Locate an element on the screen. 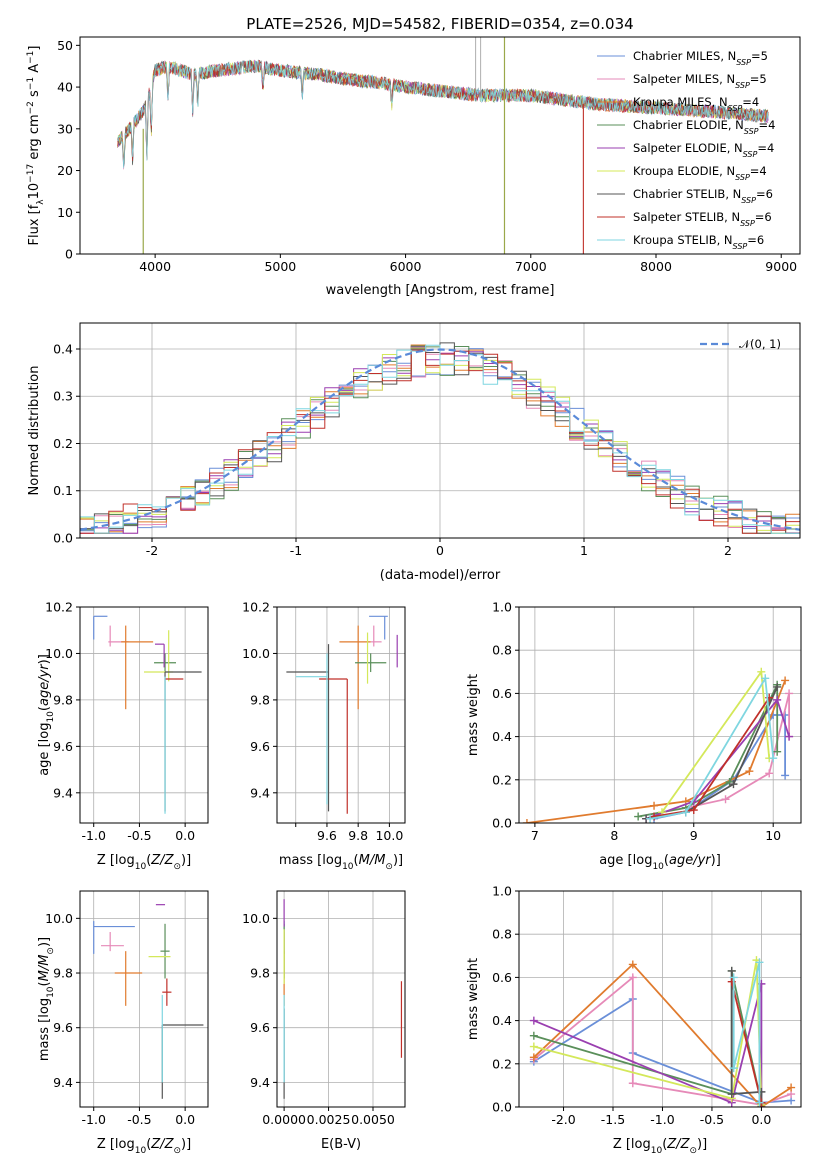 Image resolution: width=819 pixels, height=1170 pixels. x-tick-label: -2 is located at coordinates (152, 550).